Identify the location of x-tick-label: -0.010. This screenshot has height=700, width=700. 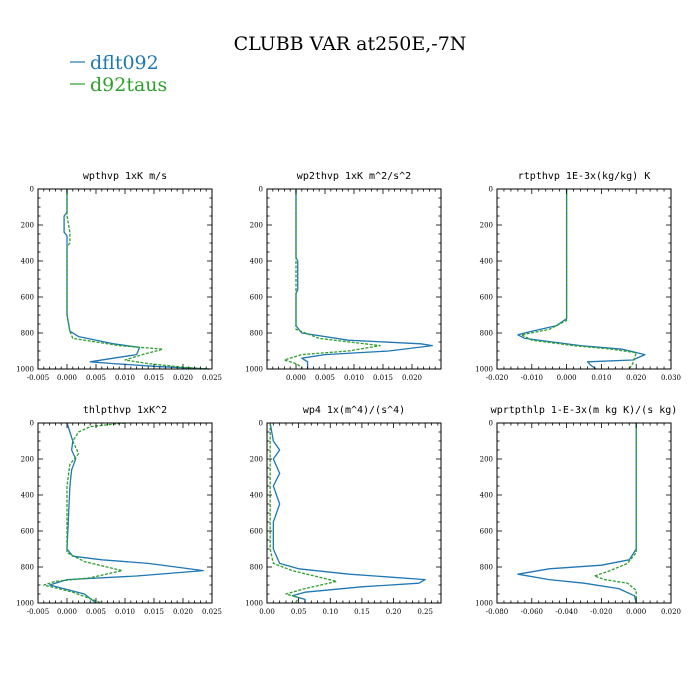
(532, 378).